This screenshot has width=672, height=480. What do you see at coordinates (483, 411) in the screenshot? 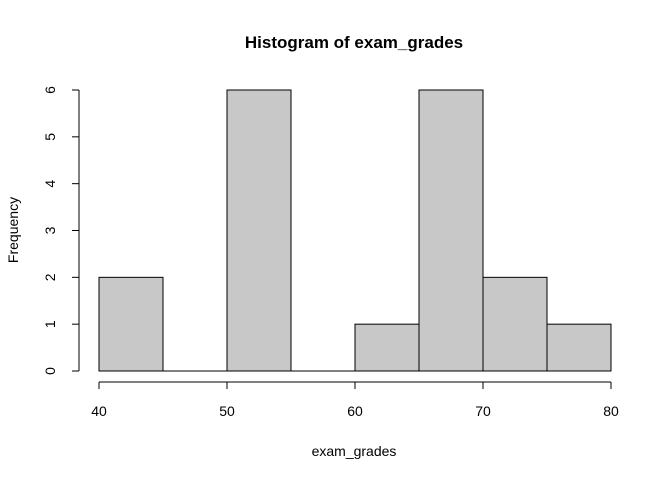
I see `x-tick-label: 70` at bounding box center [483, 411].